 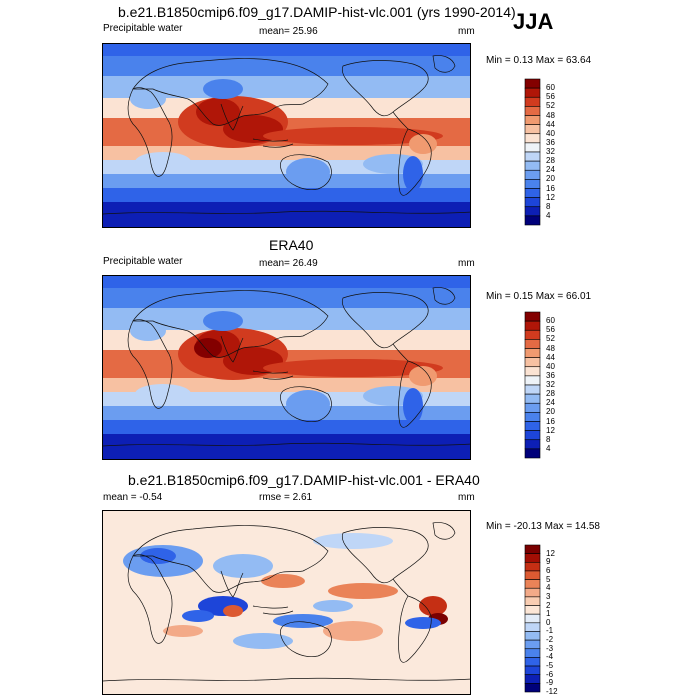 What do you see at coordinates (133, 497) in the screenshot?
I see `panel3-mean-label: mean = -0.54` at bounding box center [133, 497].